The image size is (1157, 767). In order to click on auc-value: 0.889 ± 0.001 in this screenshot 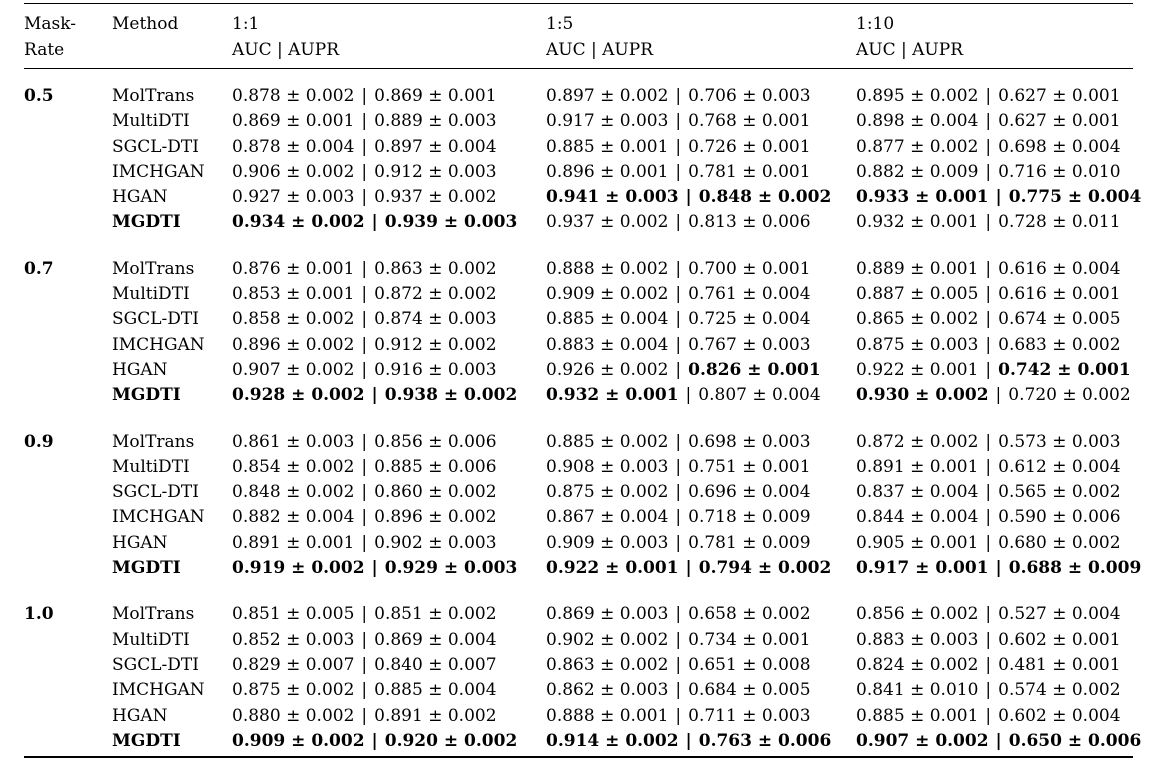, I will do `click(917, 268)`.